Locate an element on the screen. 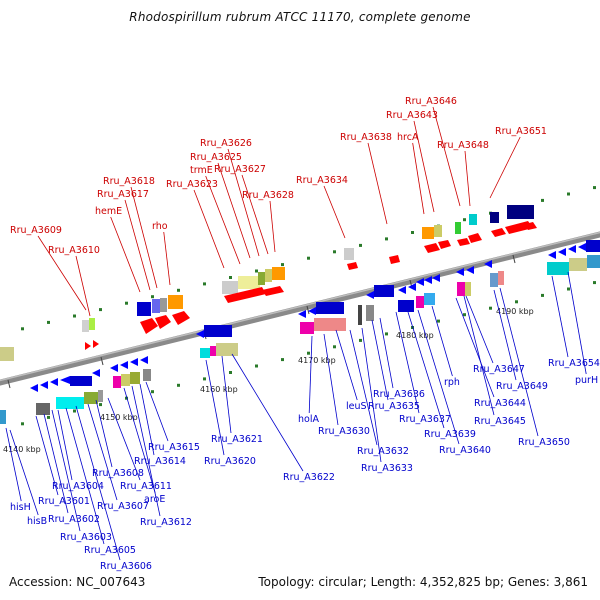 The image size is (600, 600). gene-label-top: hemE is located at coordinates (108, 211).